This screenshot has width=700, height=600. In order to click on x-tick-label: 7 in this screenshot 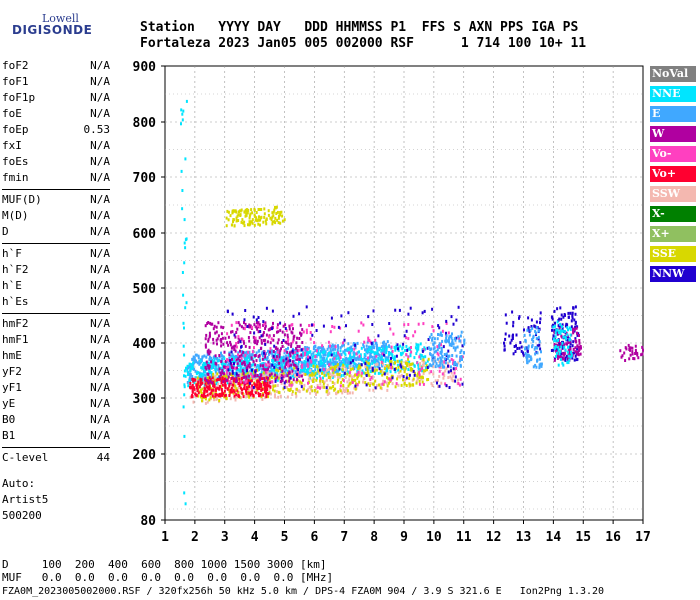, I will do `click(344, 537)`.